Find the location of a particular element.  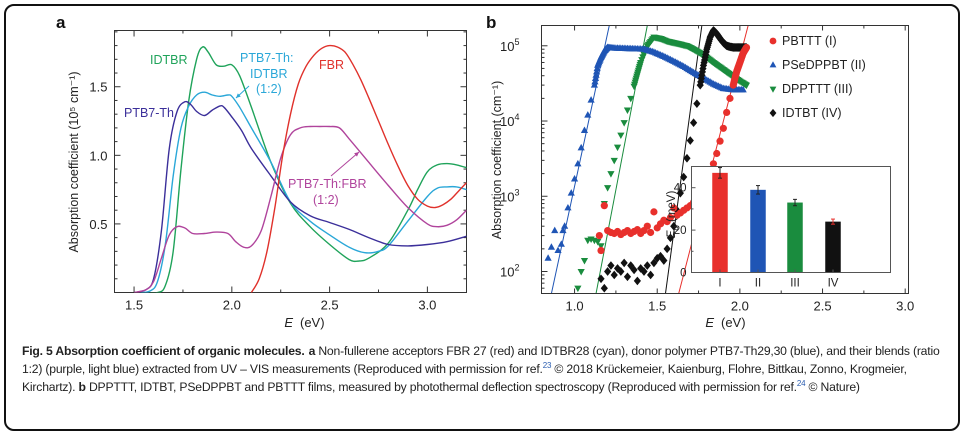

inset-bar-iv is located at coordinates (833, 247).